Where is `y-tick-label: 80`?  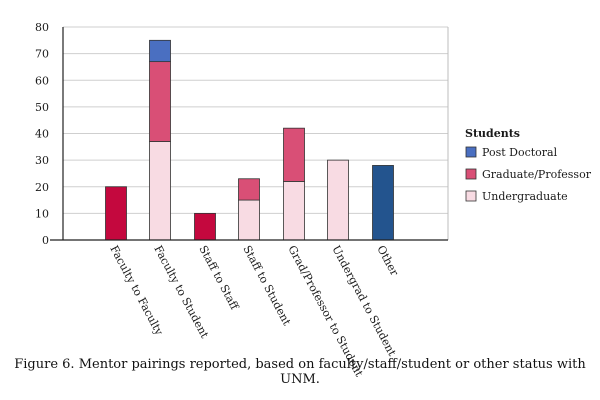 y-tick-label: 80 is located at coordinates (42, 27).